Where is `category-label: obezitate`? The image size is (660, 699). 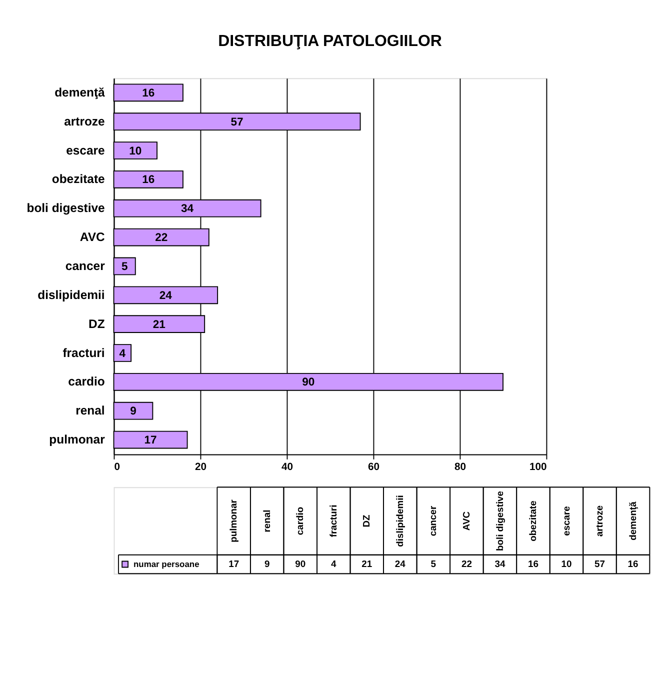
category-label: obezitate is located at coordinates (532, 521).